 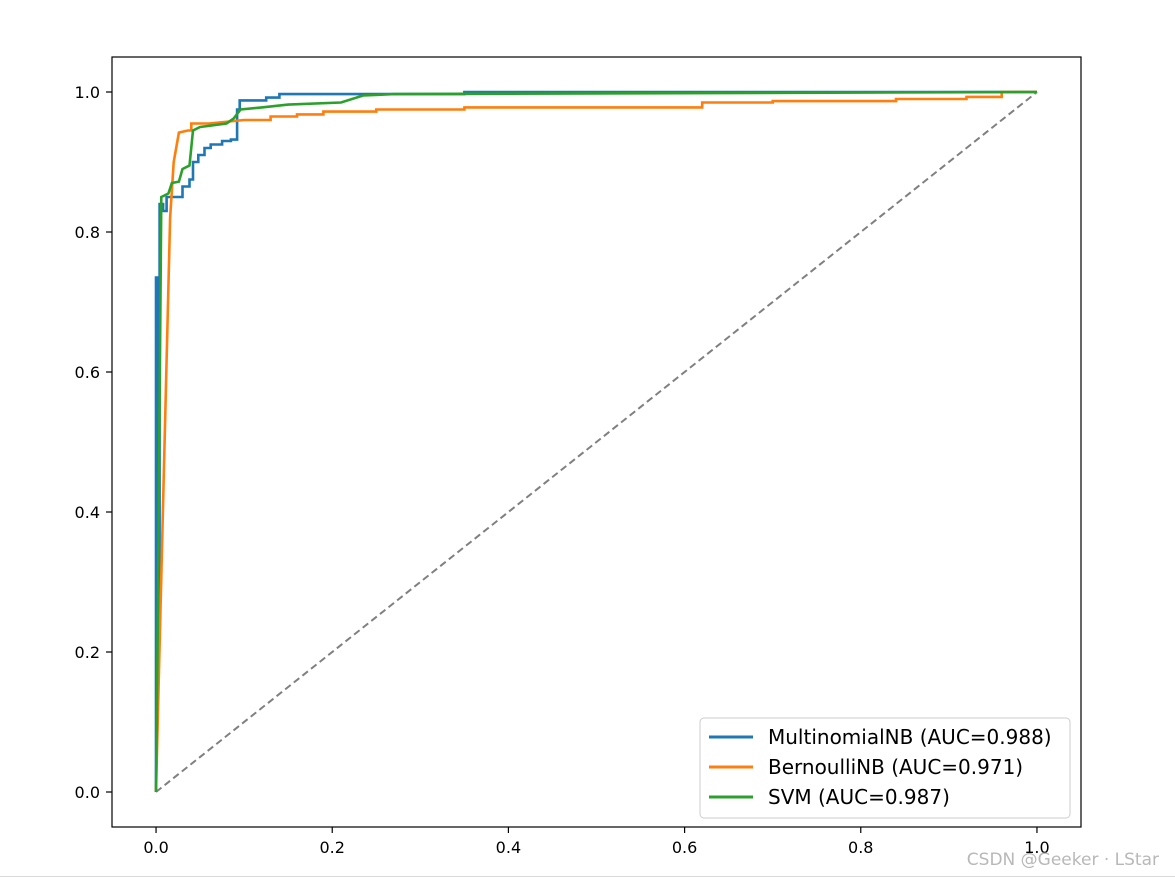 I want to click on x-tick-label: 0.4, so click(x=508, y=847).